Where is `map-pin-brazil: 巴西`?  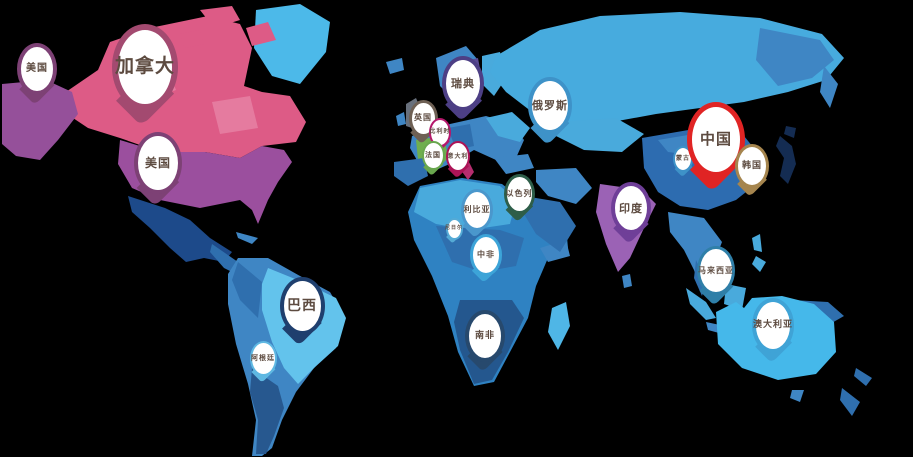
map-pin-brazil: 巴西 is located at coordinates (302, 311).